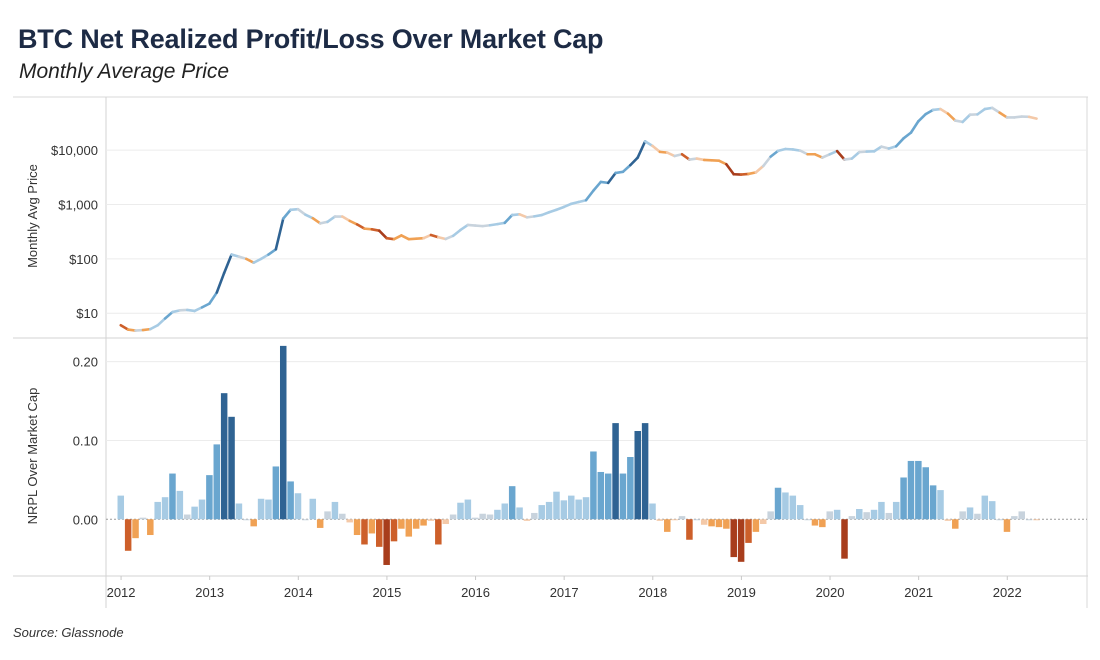 This screenshot has width=1100, height=660. I want to click on x-tick-label: 2018, so click(652, 592).